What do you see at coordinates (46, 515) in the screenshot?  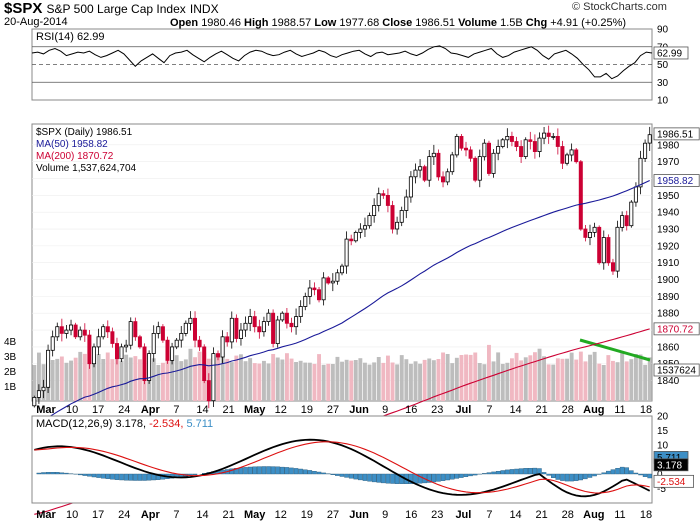 I see `x-label-bottom: Mar` at bounding box center [46, 515].